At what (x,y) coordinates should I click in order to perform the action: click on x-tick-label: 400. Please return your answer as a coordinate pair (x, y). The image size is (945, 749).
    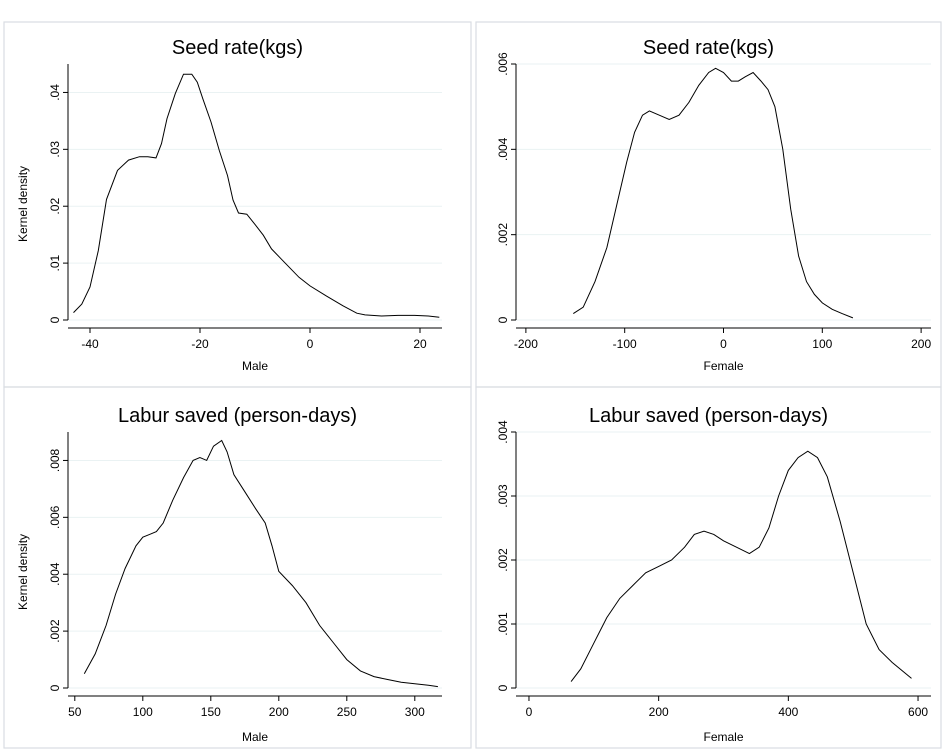
    Looking at the image, I should click on (788, 712).